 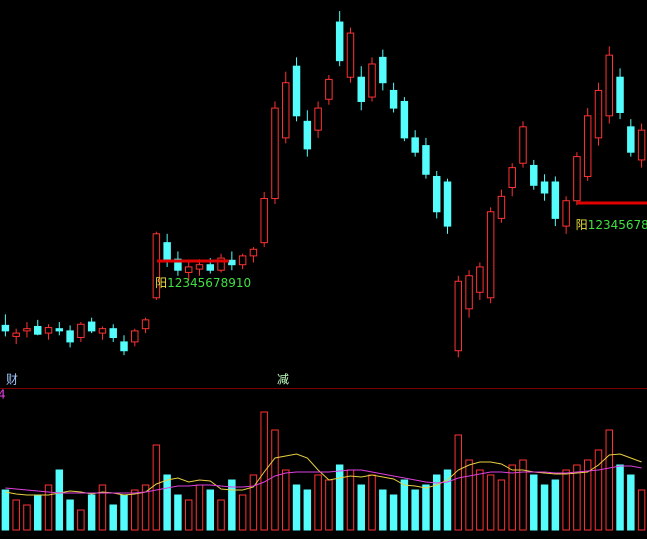 What do you see at coordinates (12, 380) in the screenshot?
I see `marker-label: 财` at bounding box center [12, 380].